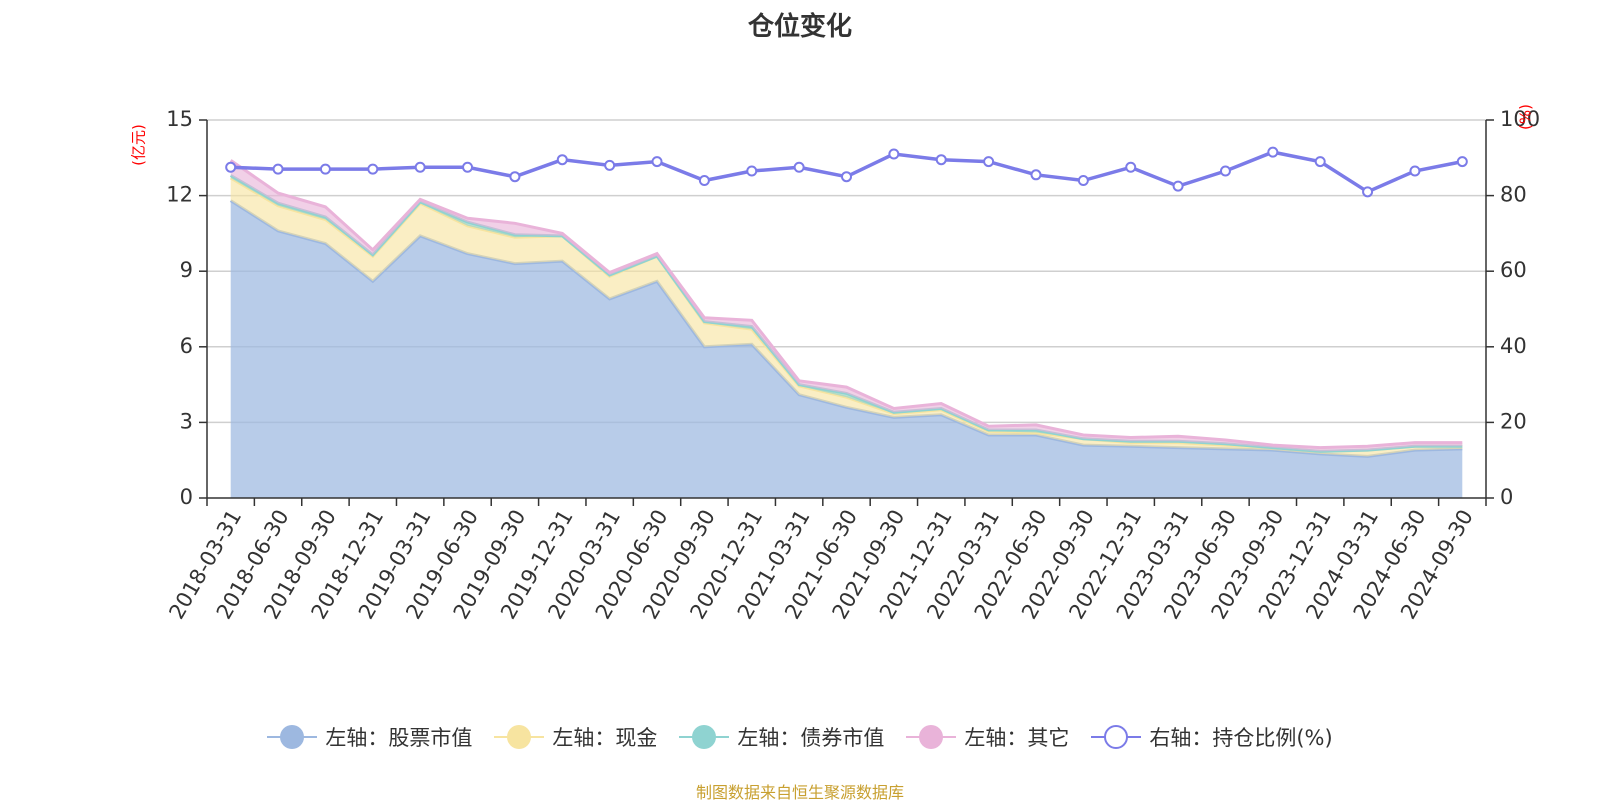 The width and height of the screenshot is (1600, 803). Describe the element at coordinates (139, 145) in the screenshot. I see `left-axis-unit: (亿元)` at that location.